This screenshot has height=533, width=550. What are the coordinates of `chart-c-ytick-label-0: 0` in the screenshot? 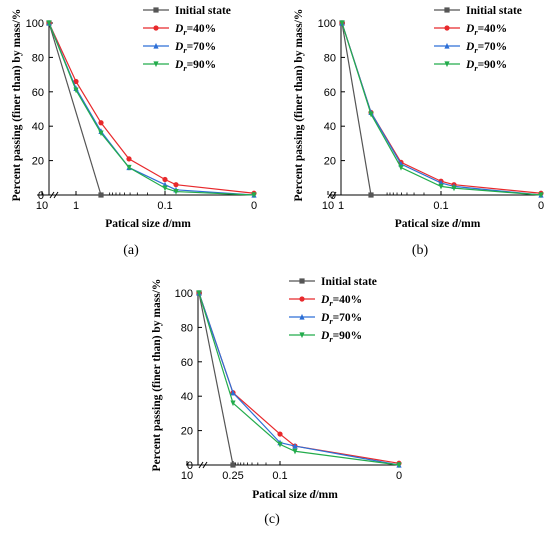 It's located at (190, 466).